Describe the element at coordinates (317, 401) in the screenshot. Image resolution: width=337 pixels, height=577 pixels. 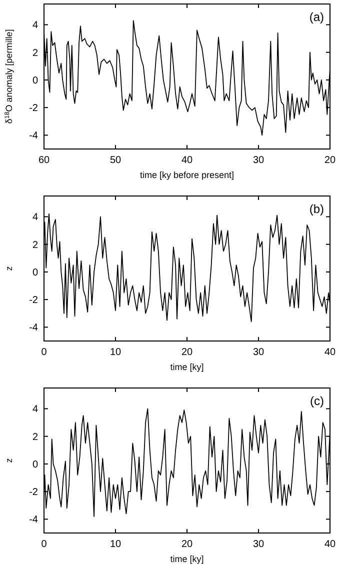
I see `annotation: (c)` at that location.